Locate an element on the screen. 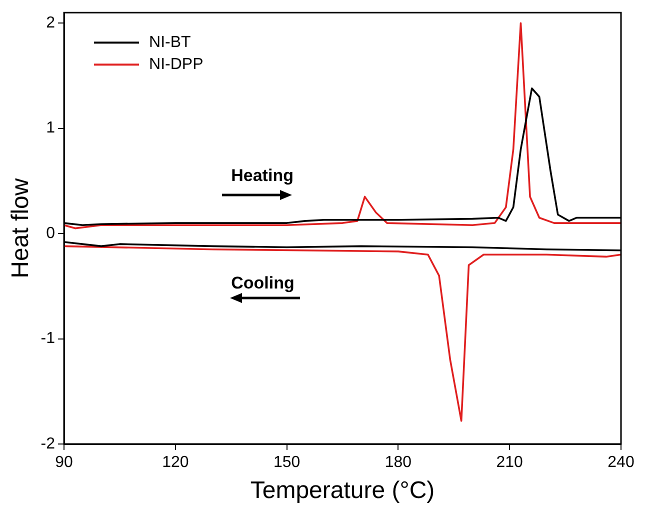 The image size is (661, 510). x-tick-label: 150 is located at coordinates (286, 463).